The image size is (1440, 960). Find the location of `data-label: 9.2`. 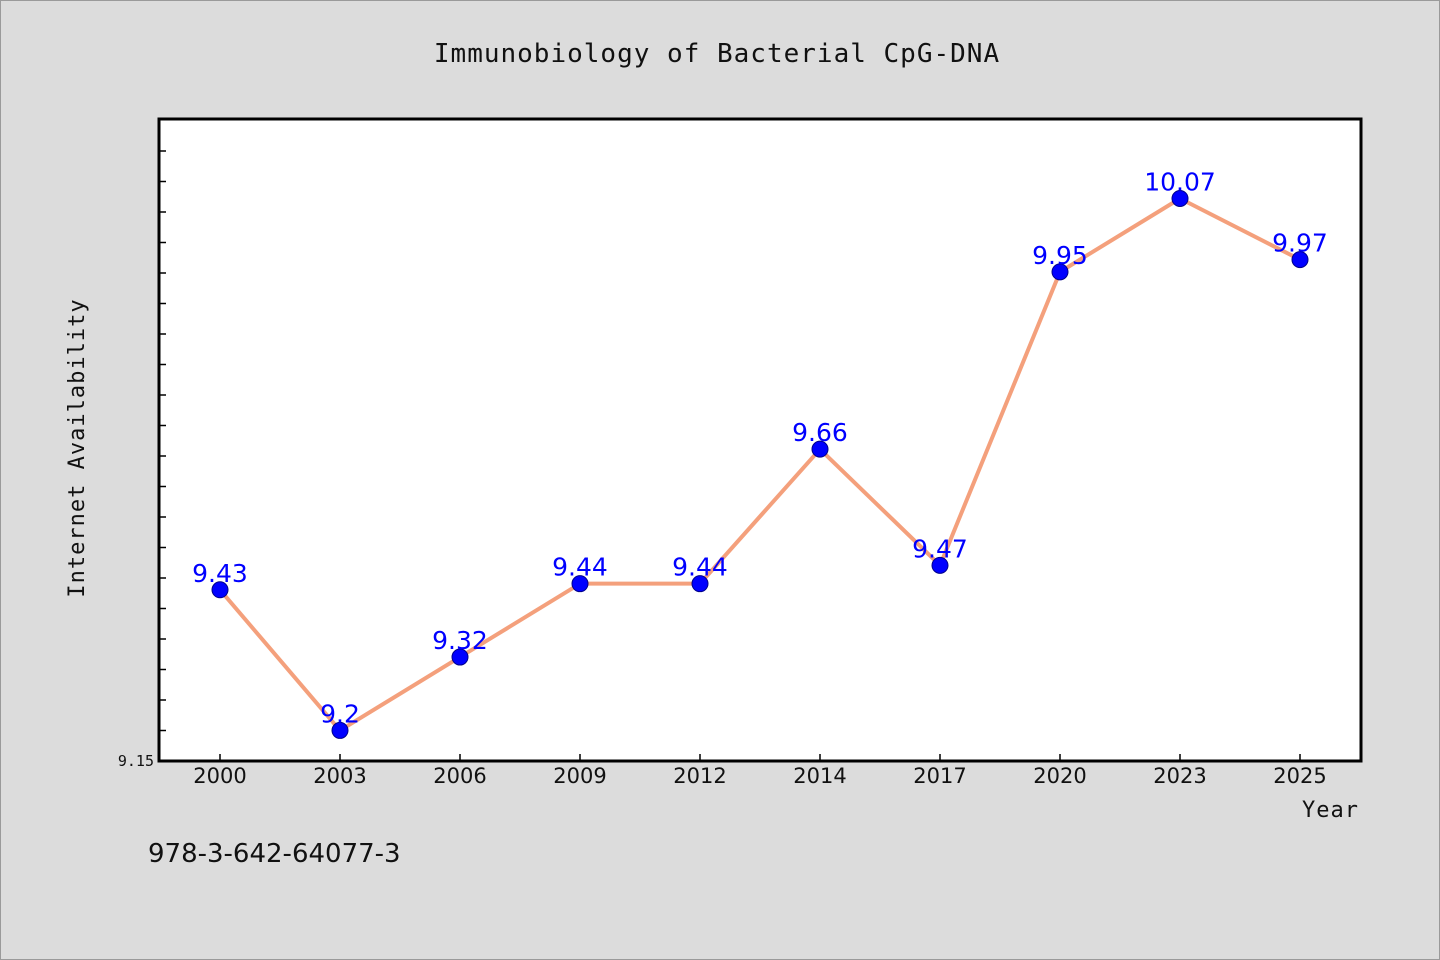

data-label: 9.2 is located at coordinates (340, 713).